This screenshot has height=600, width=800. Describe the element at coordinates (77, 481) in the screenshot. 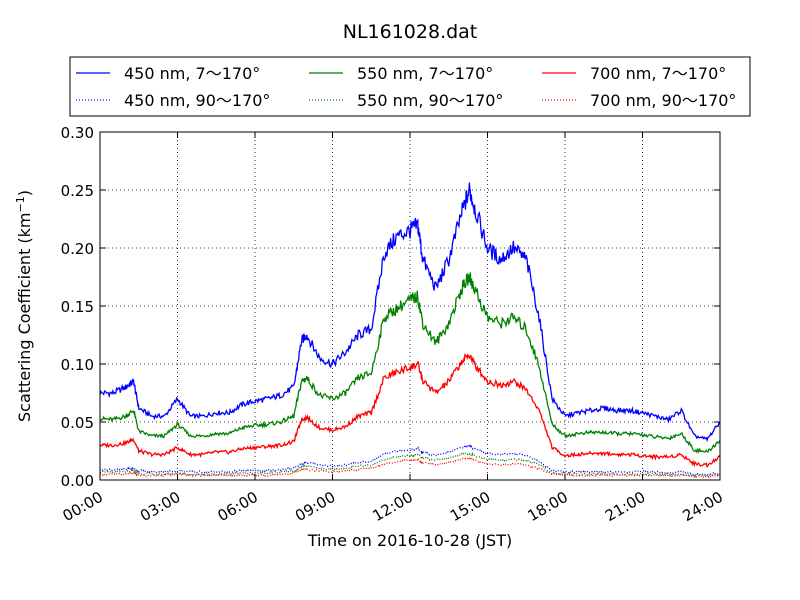

I see `y-tick-label: 0.00` at that location.